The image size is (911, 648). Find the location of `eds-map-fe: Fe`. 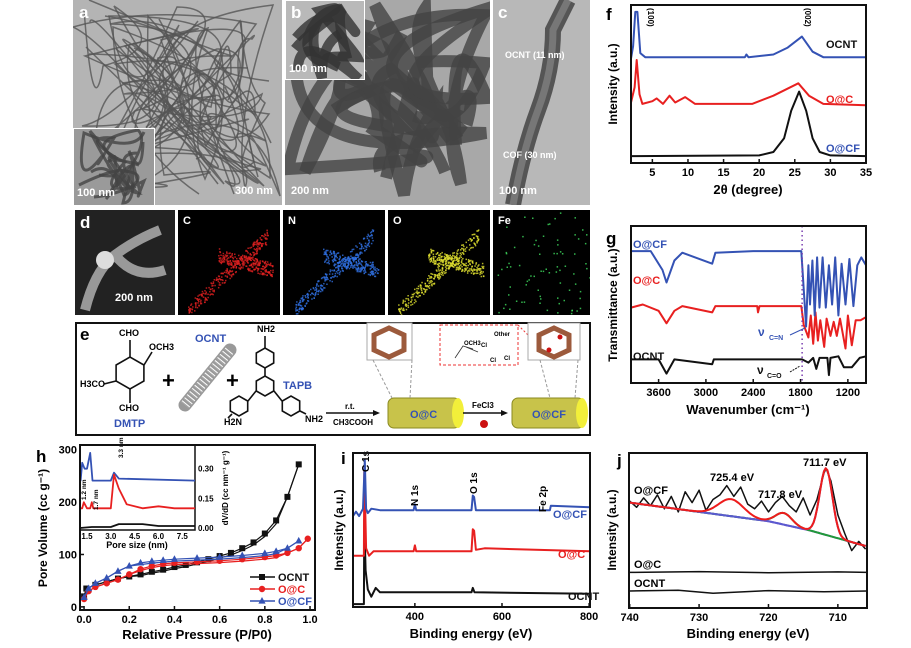

eds-map-fe: Fe is located at coordinates (541, 262).